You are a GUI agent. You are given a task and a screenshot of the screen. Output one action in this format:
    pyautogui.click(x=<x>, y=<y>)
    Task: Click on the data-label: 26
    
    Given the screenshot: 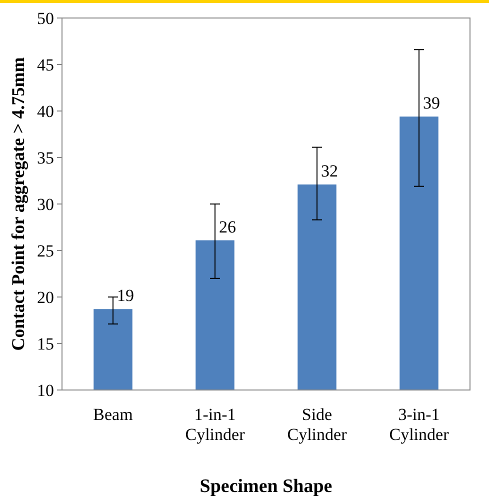 What is the action you would take?
    pyautogui.click(x=227, y=226)
    